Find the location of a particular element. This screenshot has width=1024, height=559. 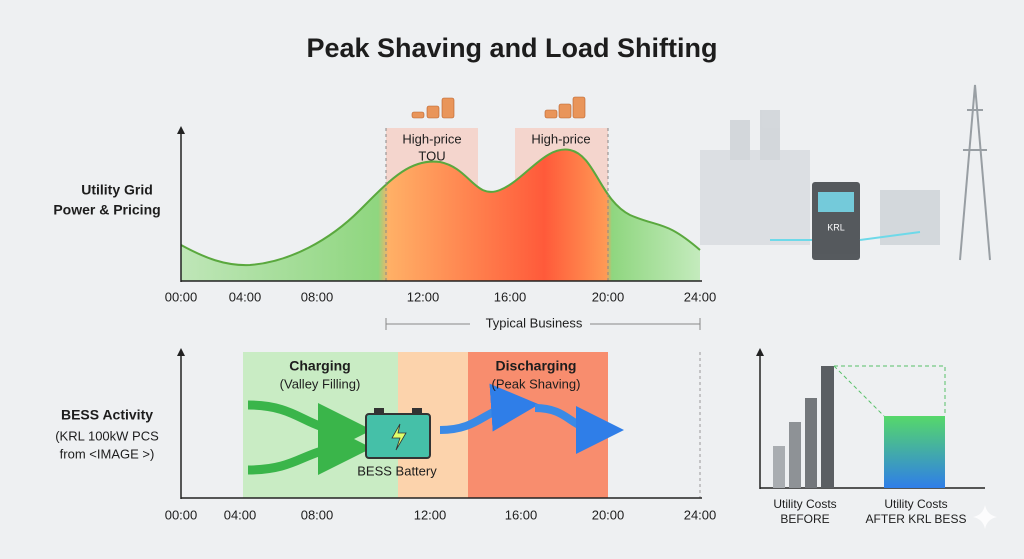

coins is located at coordinates (498, 107).